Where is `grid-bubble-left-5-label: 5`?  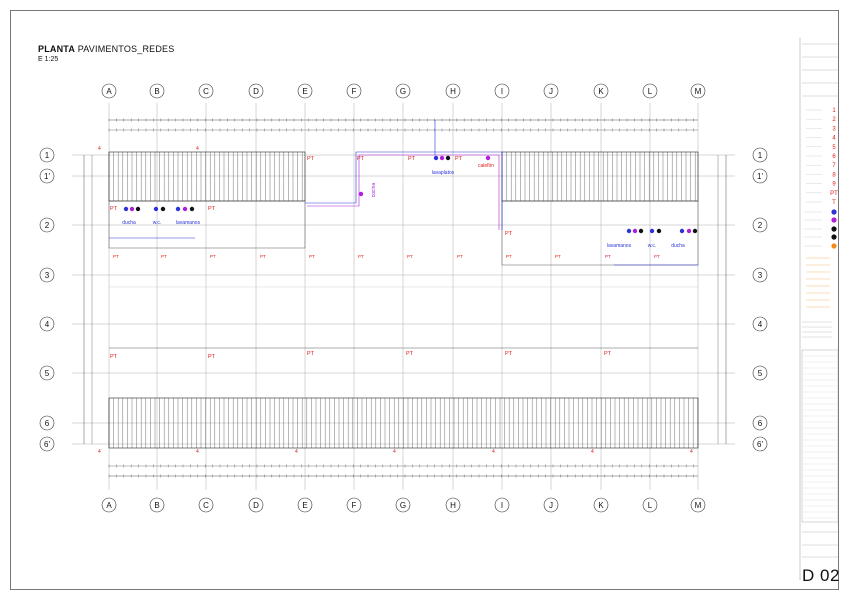
grid-bubble-left-5-label: 5 is located at coordinates (47, 373).